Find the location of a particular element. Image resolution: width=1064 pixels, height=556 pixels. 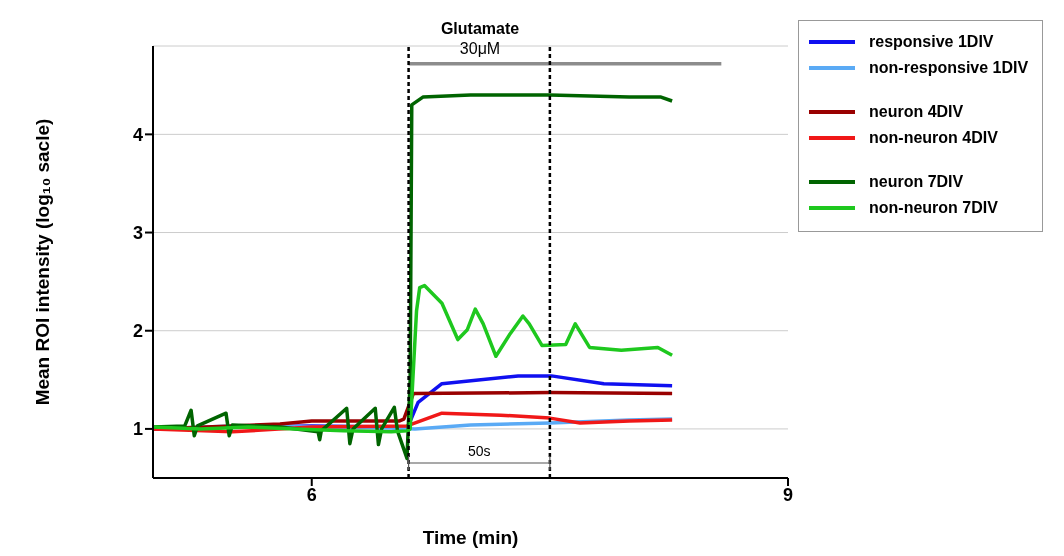

x-axis-title: Time (min) is located at coordinates (470, 537).